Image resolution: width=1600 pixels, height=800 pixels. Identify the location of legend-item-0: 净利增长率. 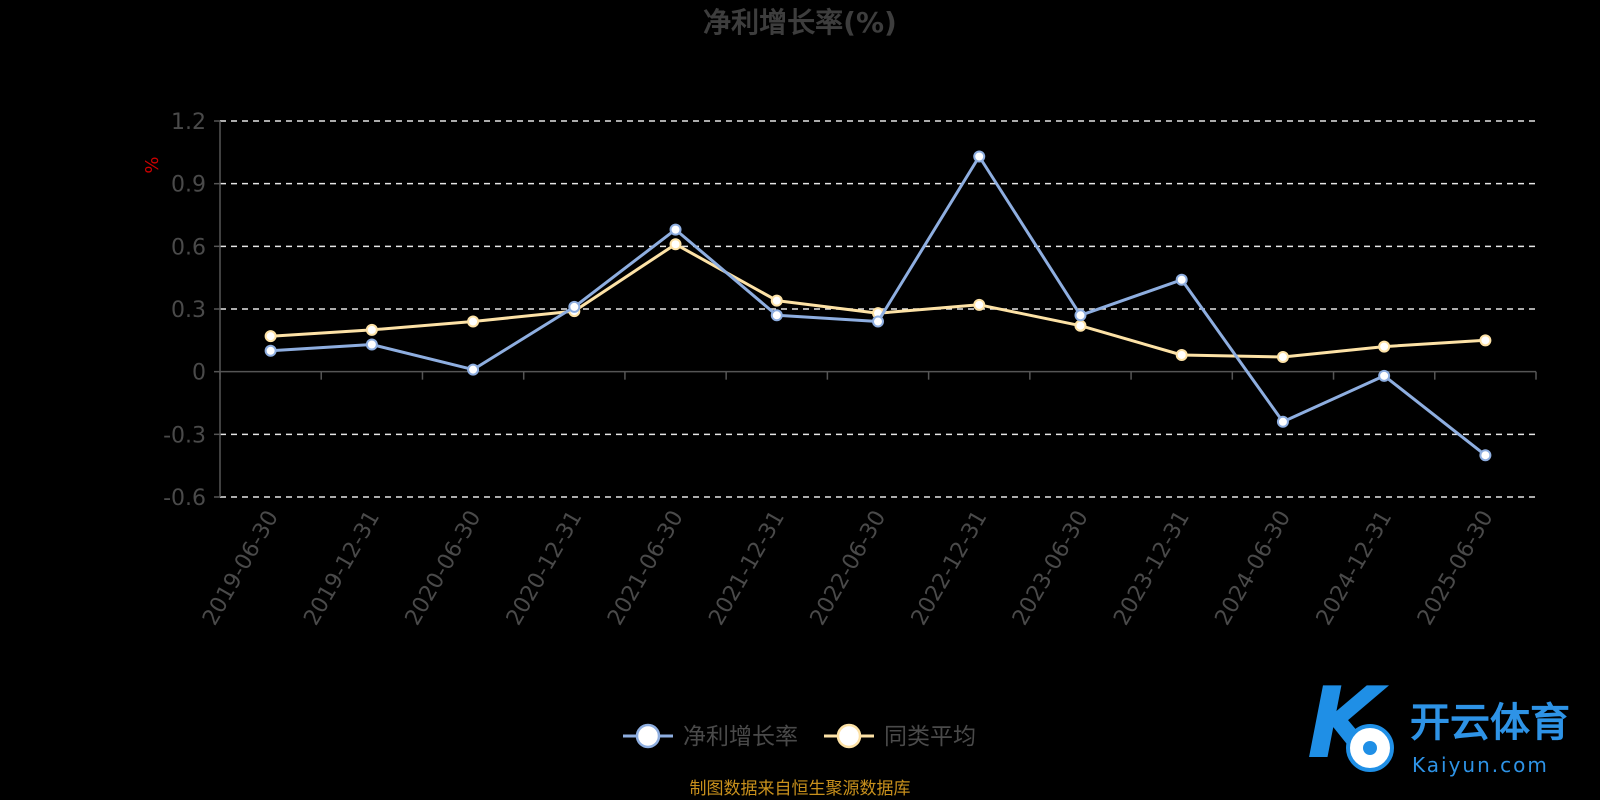
(710, 736).